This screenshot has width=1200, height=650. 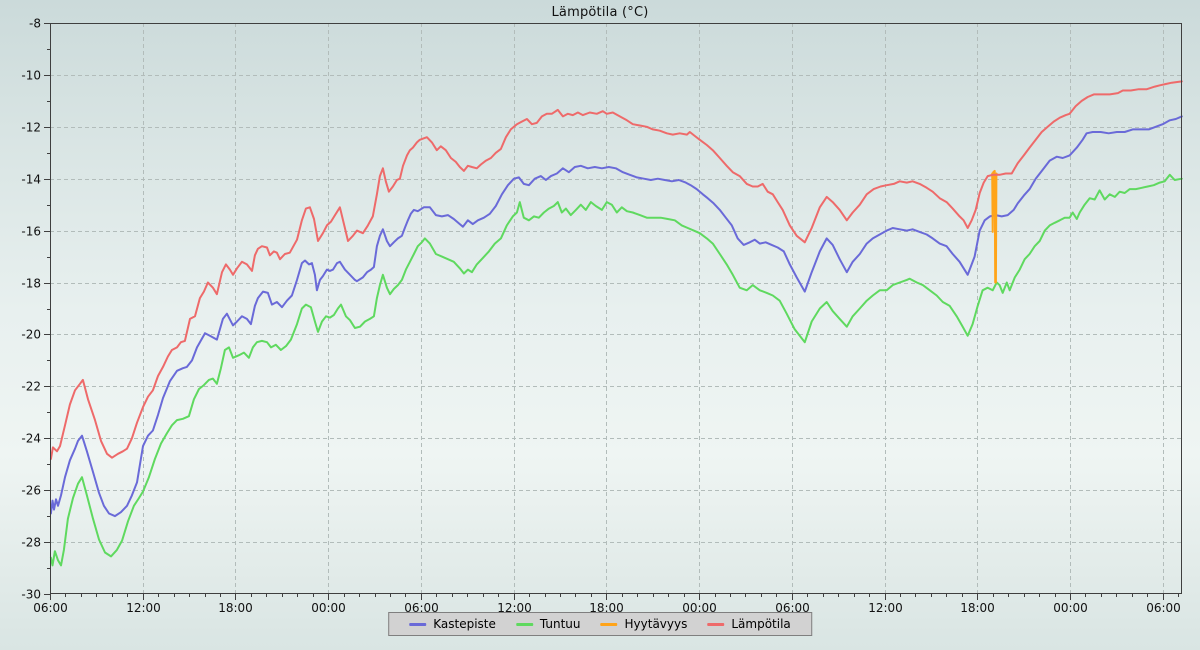 I want to click on y-tick-label: -8, so click(x=35, y=24).